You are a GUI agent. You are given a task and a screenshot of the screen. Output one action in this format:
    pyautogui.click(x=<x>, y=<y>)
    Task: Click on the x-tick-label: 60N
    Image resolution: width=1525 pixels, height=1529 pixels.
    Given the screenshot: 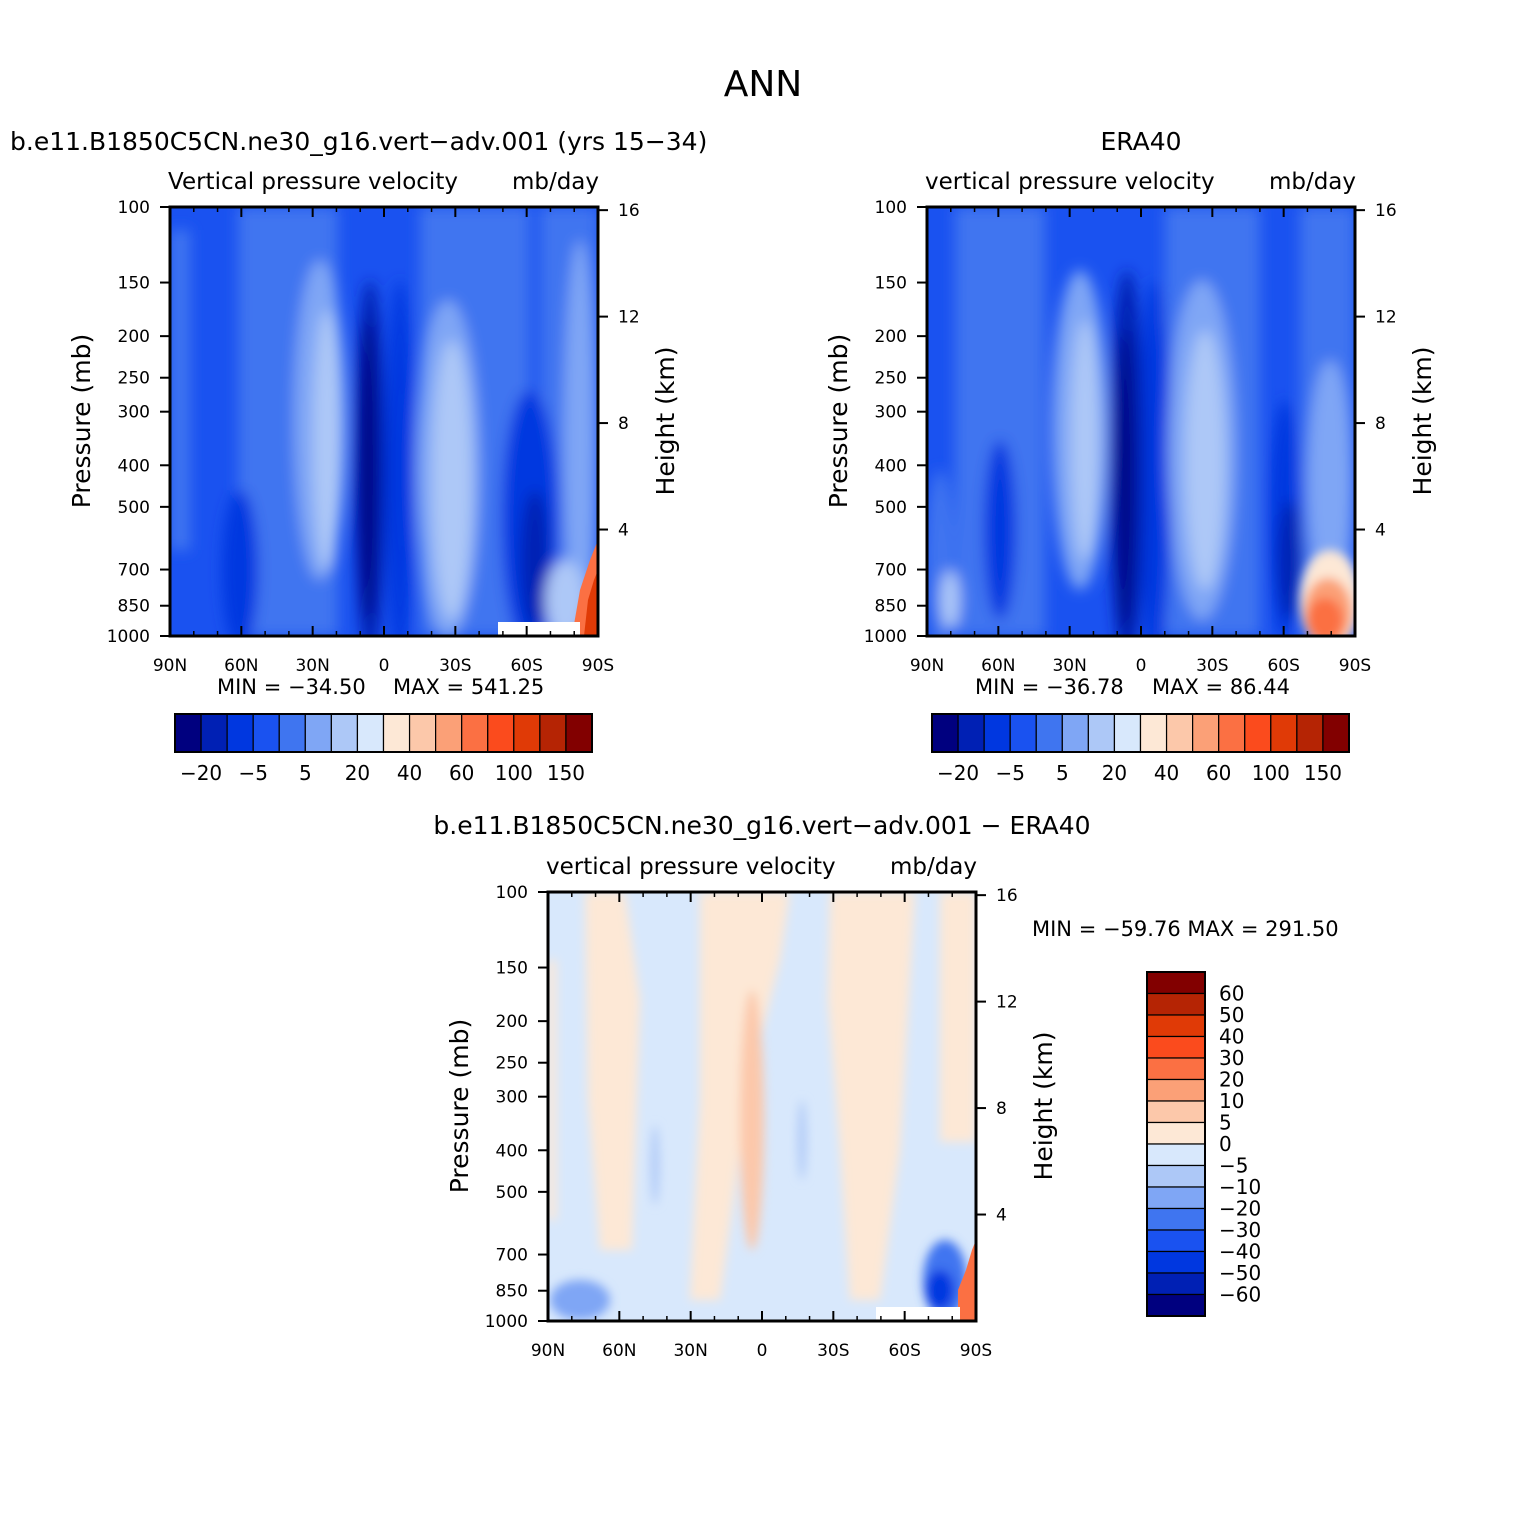 What is the action you would take?
    pyautogui.click(x=241, y=666)
    